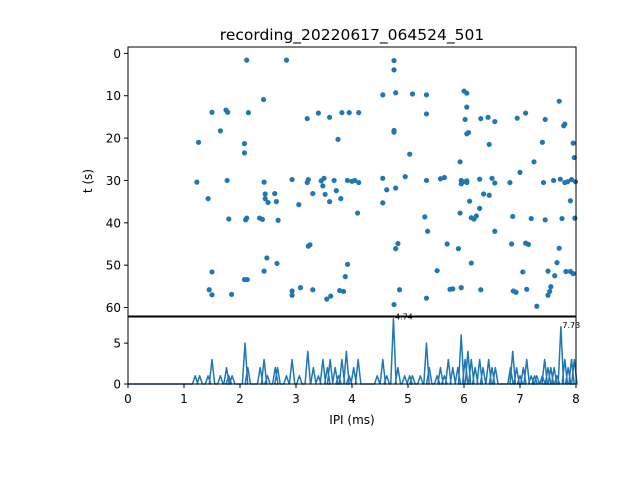  Describe the element at coordinates (113, 266) in the screenshot. I see `raster-y-tick-label: 50` at that location.